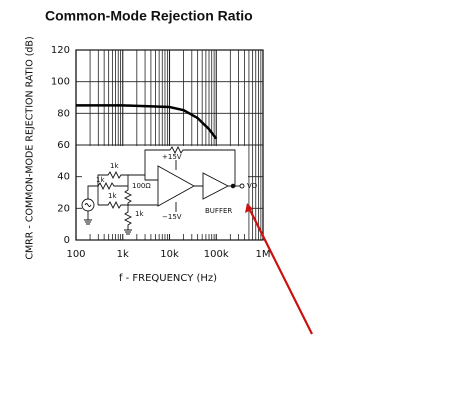 The image size is (460, 408). What do you see at coordinates (141, 186) in the screenshot?
I see `circuit-label: 100Ω` at bounding box center [141, 186].